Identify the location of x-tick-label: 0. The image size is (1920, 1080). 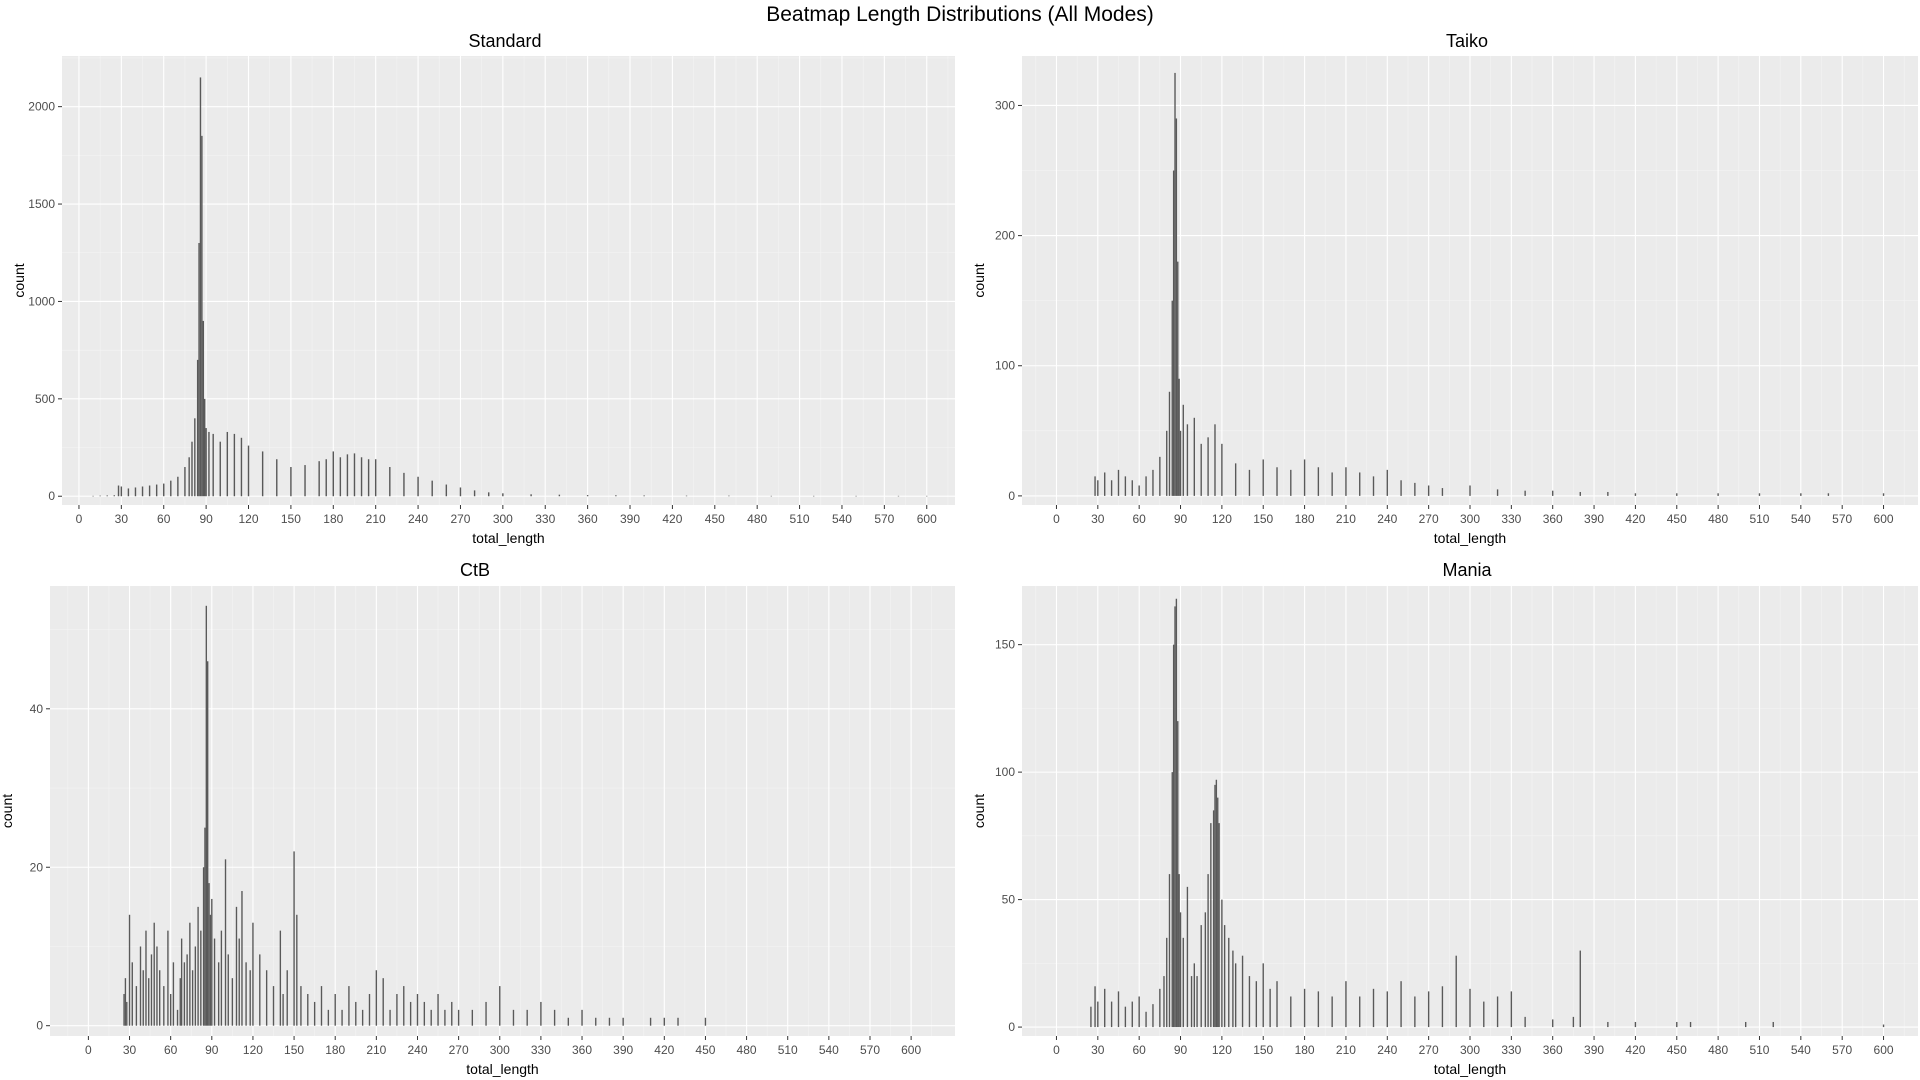
(88, 1050).